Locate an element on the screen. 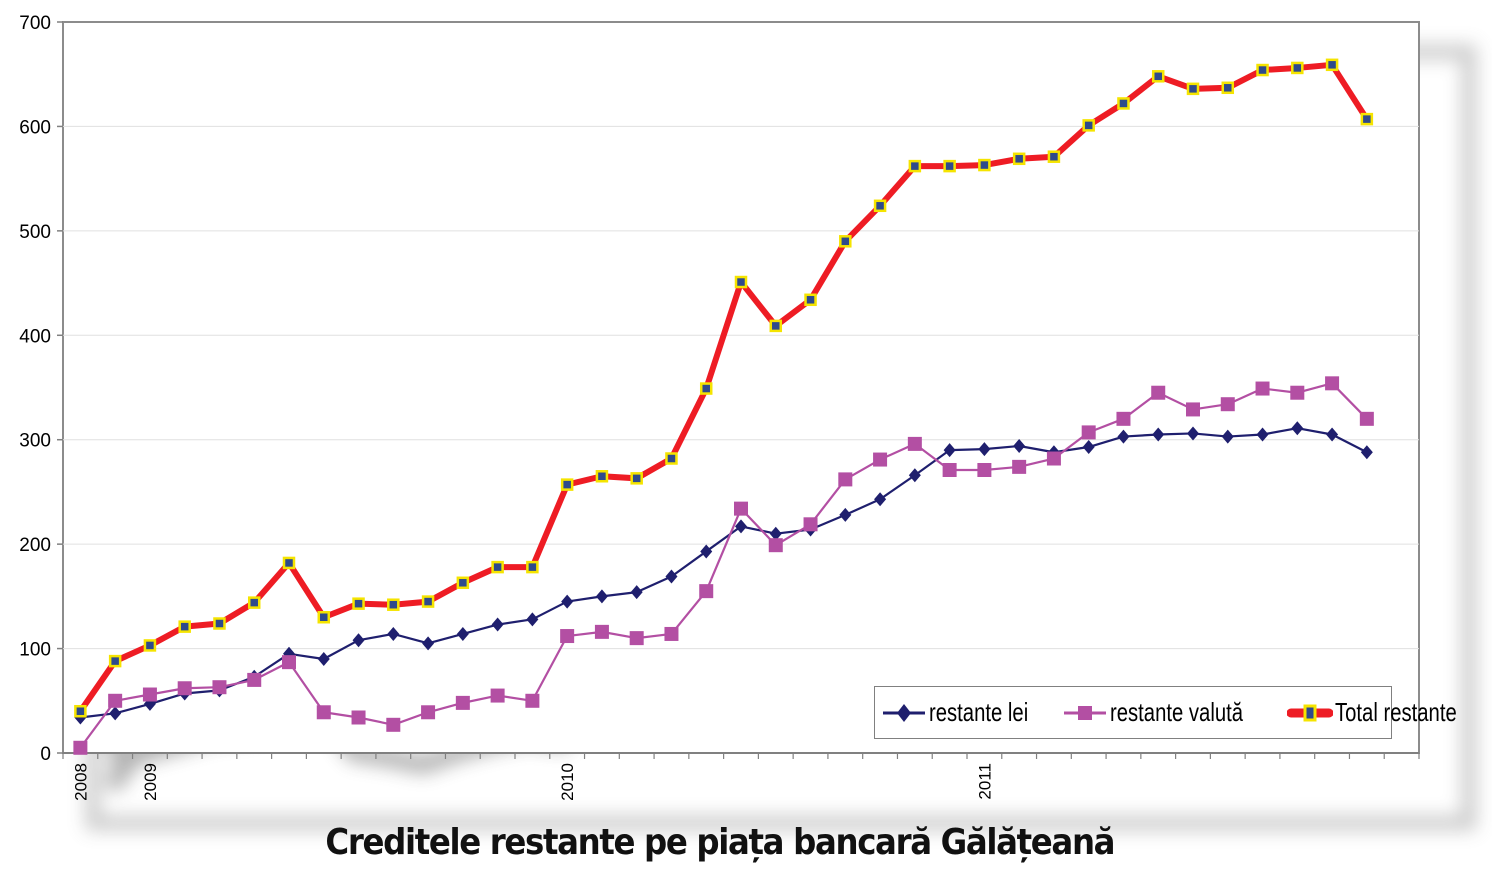  x-tick-label: 2011 is located at coordinates (984, 781).